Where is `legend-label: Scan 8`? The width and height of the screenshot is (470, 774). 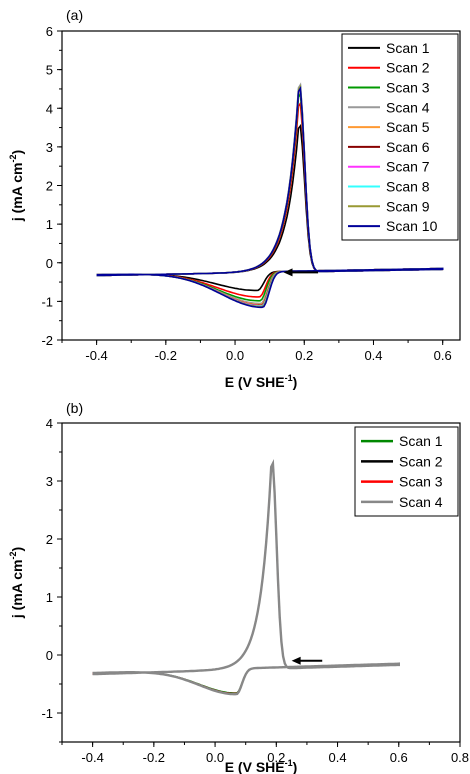
legend-label: Scan 8 is located at coordinates (408, 187).